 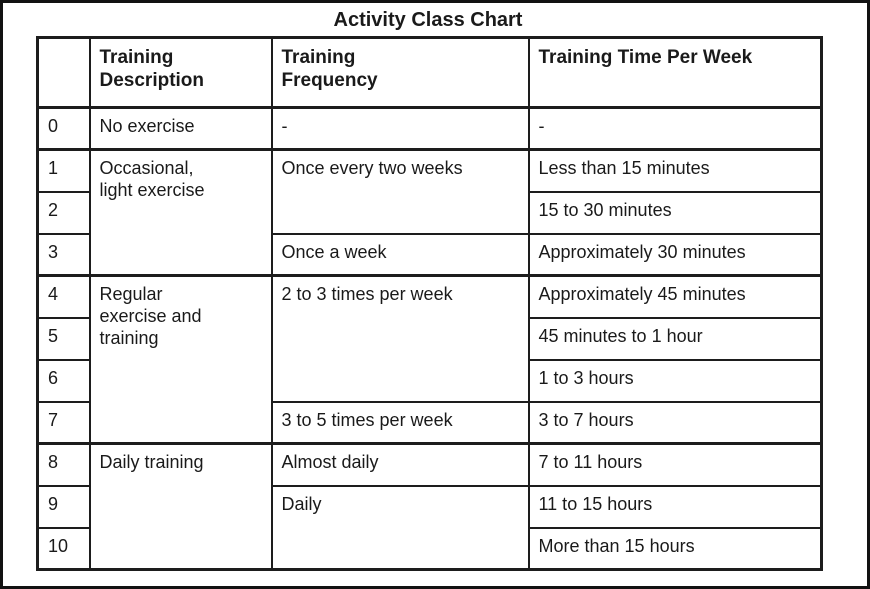 What do you see at coordinates (180, 72) in the screenshot?
I see `header-training-description: Training Description` at bounding box center [180, 72].